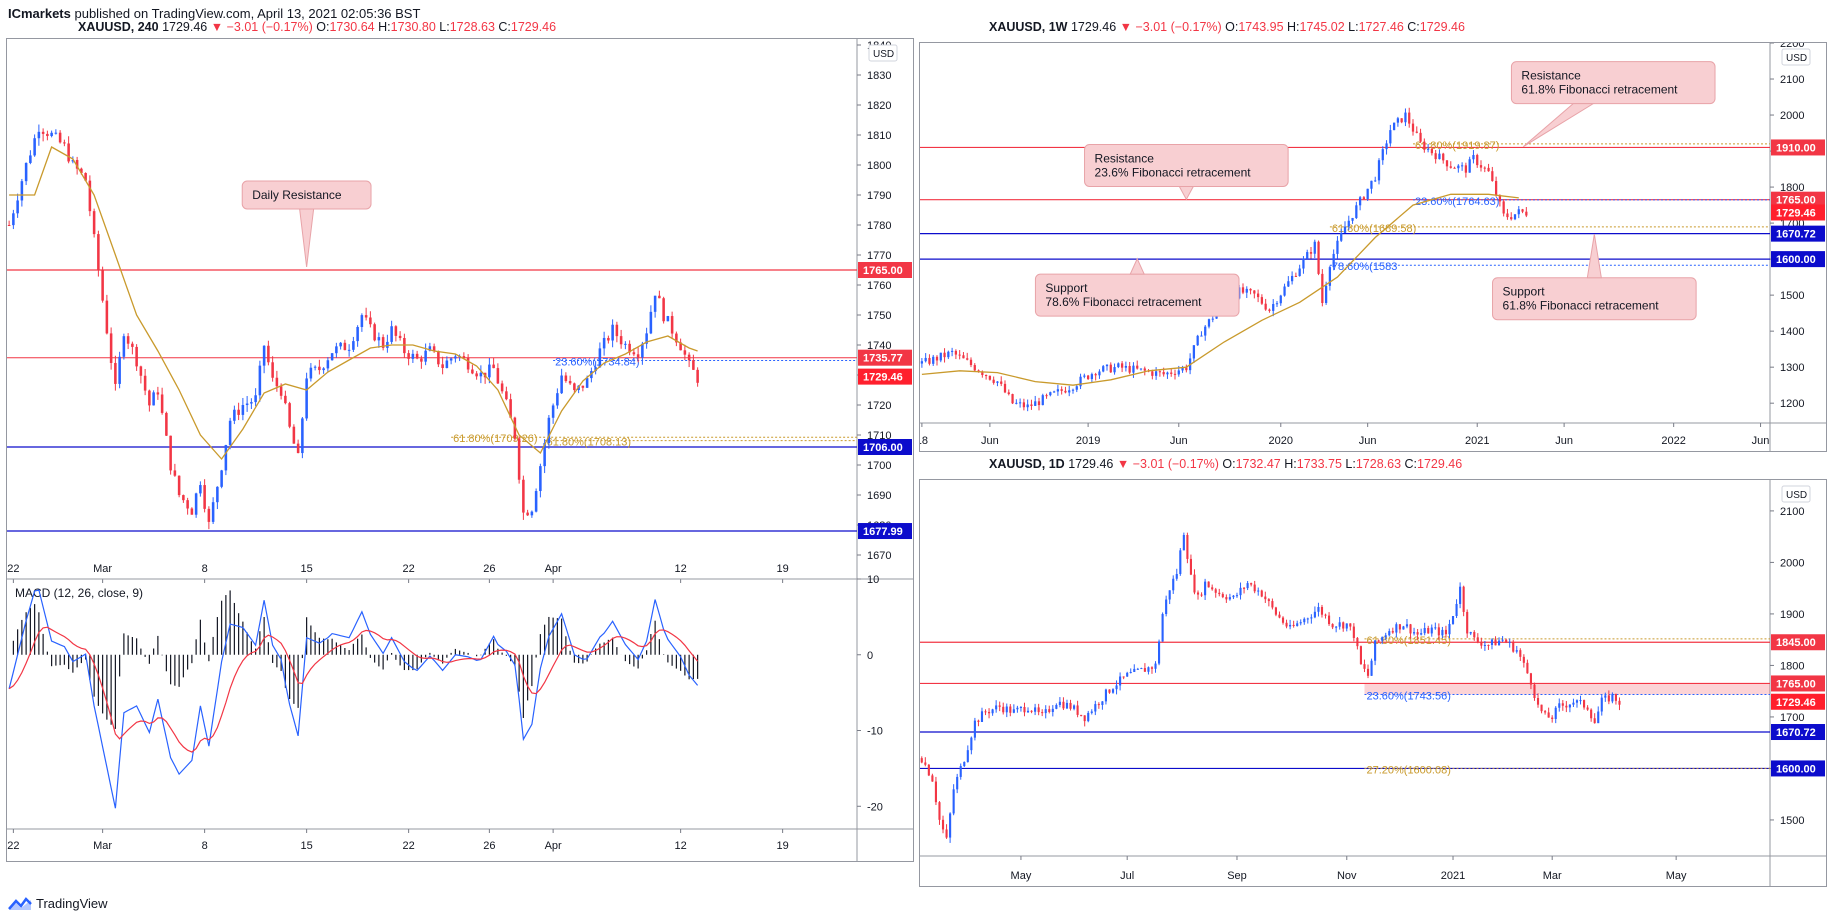 The height and width of the screenshot is (924, 1833). Describe the element at coordinates (1676, 876) in the screenshot. I see `x-tick-label: May` at that location.